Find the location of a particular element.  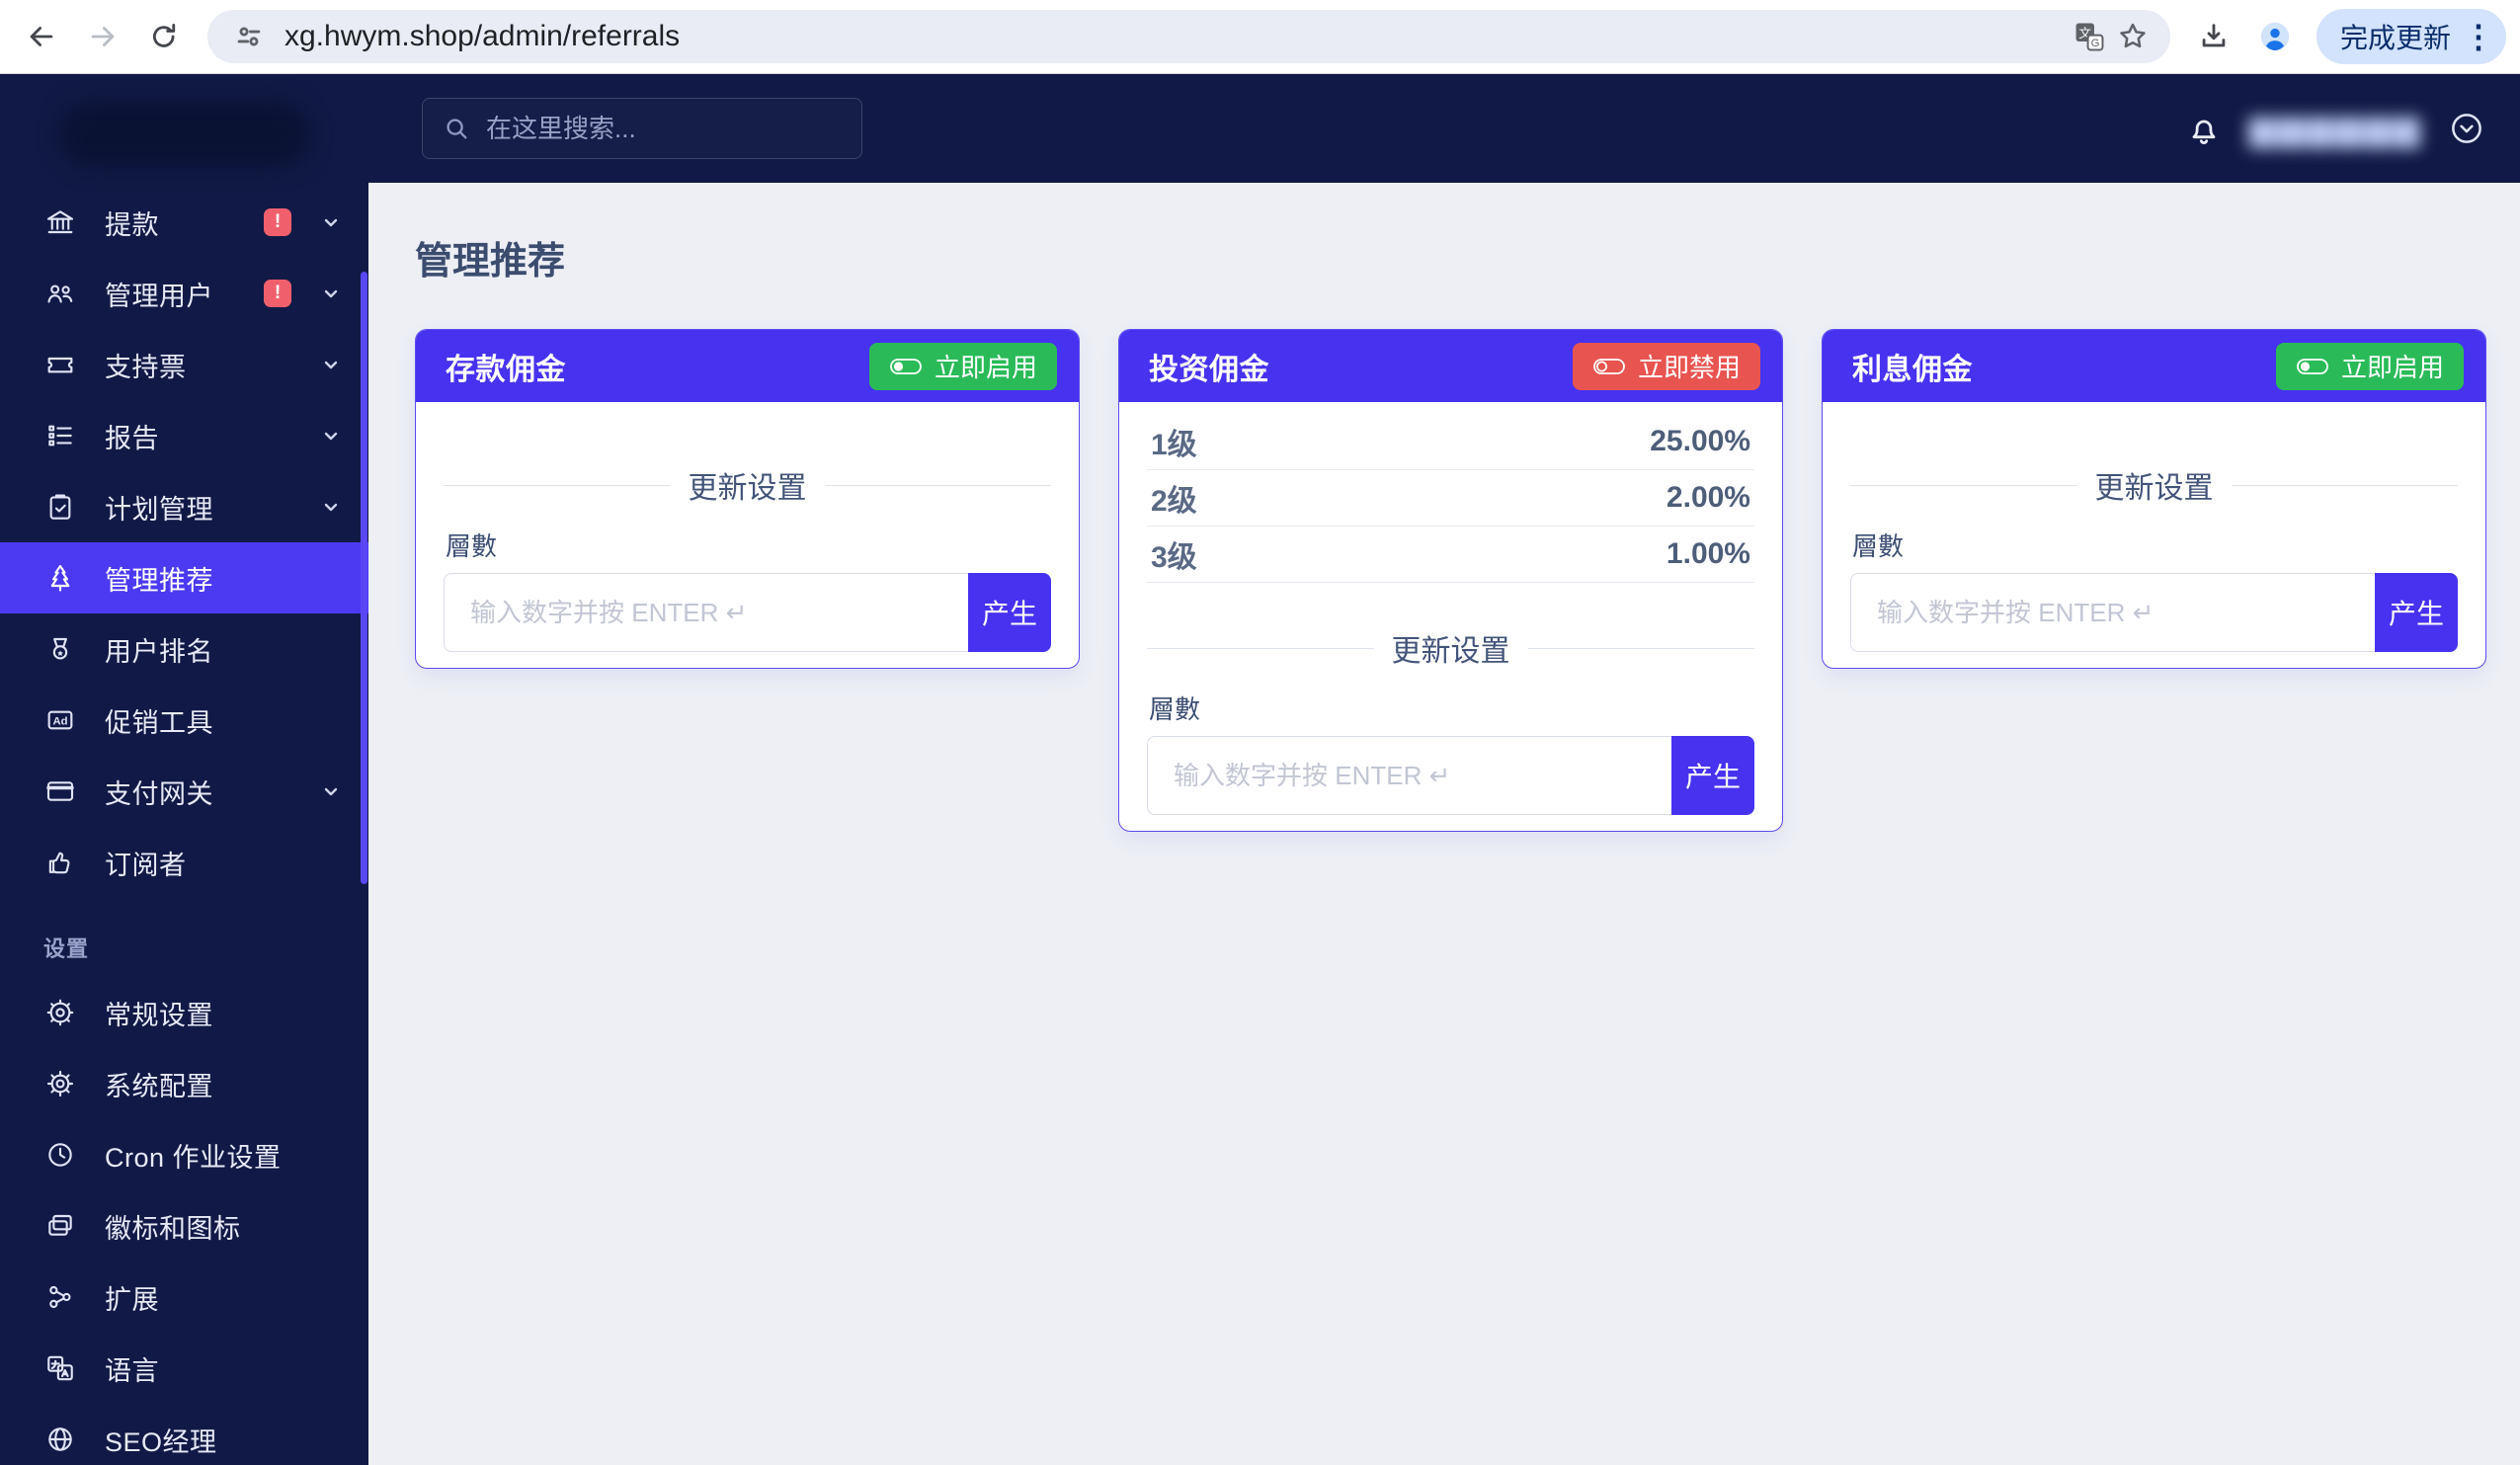

card-interest-commission: 利息佣金 立即启用 更新设置 層數 is located at coordinates (2154, 499).